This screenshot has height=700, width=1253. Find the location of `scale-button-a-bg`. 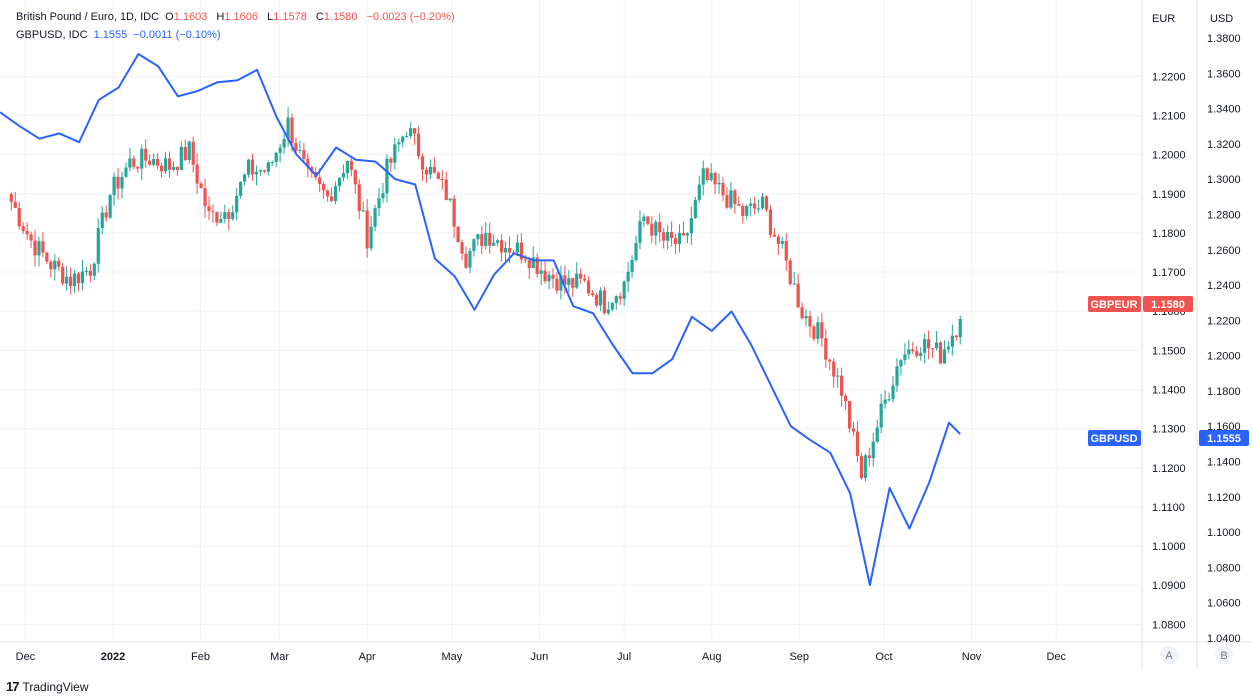

scale-button-a-bg is located at coordinates (1169, 655).